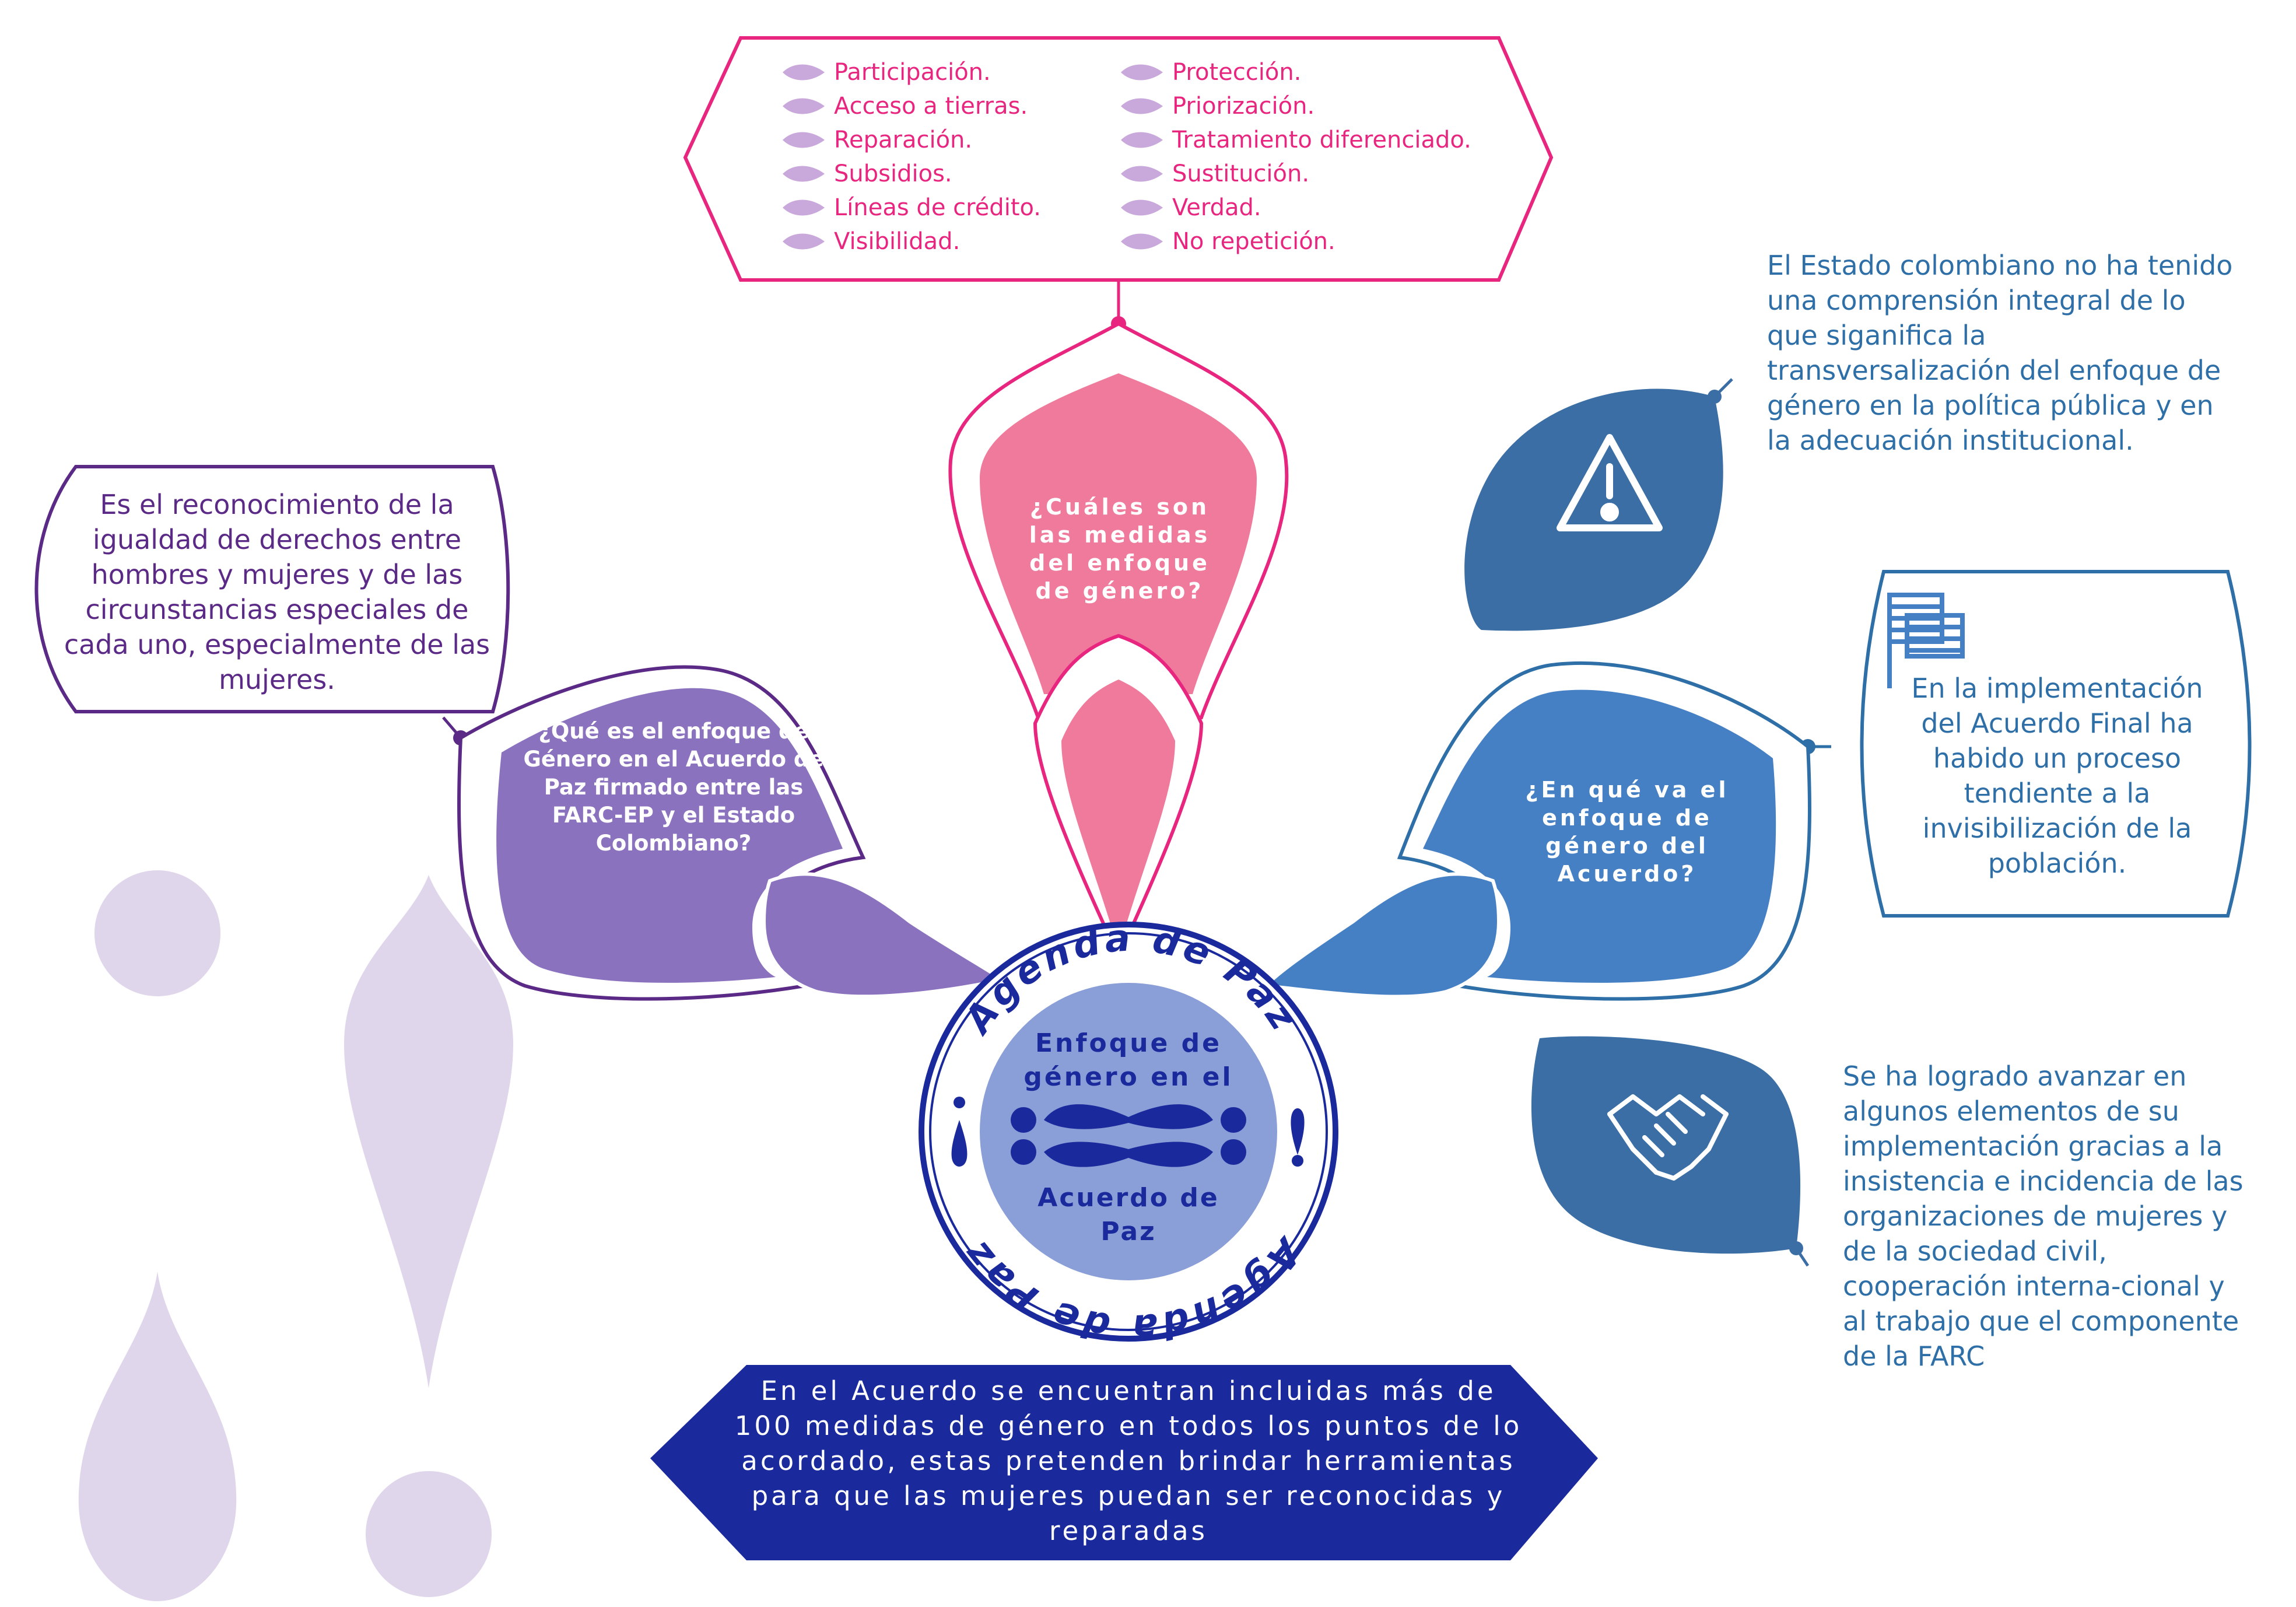 This screenshot has height=1607, width=2296. Describe the element at coordinates (1610, 482) in the screenshot. I see `warning-triangle-icon` at that location.